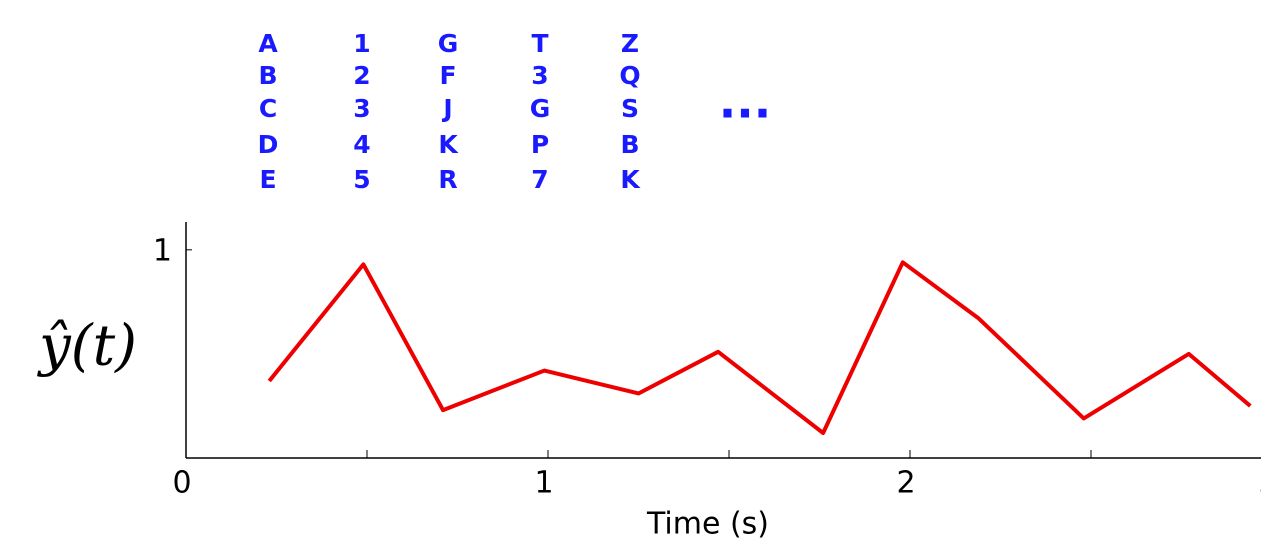  What do you see at coordinates (268, 108) in the screenshot?
I see `letter: C` at bounding box center [268, 108].